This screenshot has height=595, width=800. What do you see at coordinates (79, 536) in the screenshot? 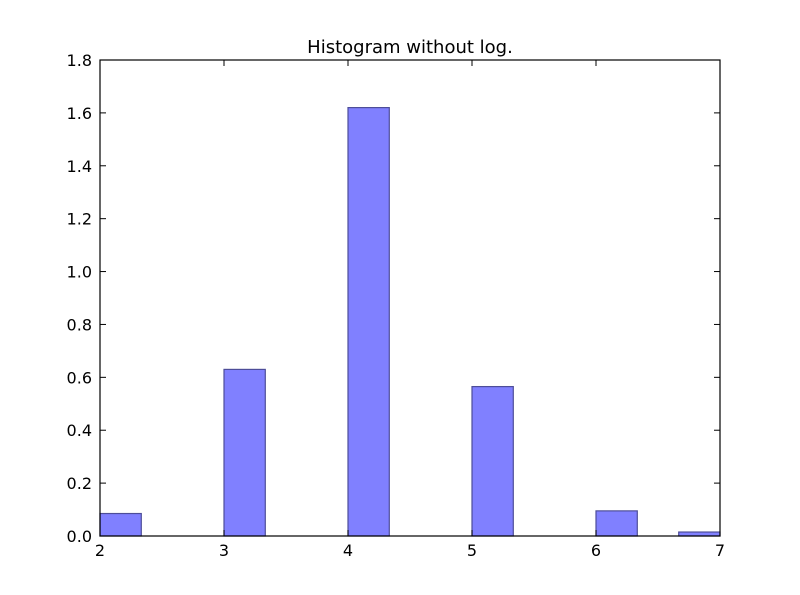
I see `y-tick-label-0: 0.0` at bounding box center [79, 536].